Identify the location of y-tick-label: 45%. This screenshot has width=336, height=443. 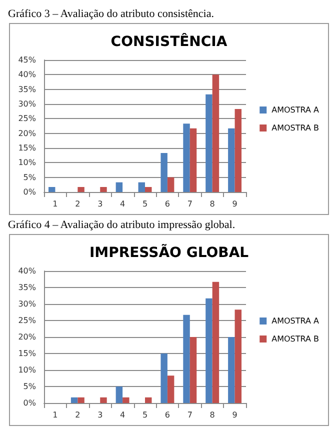
(27, 60).